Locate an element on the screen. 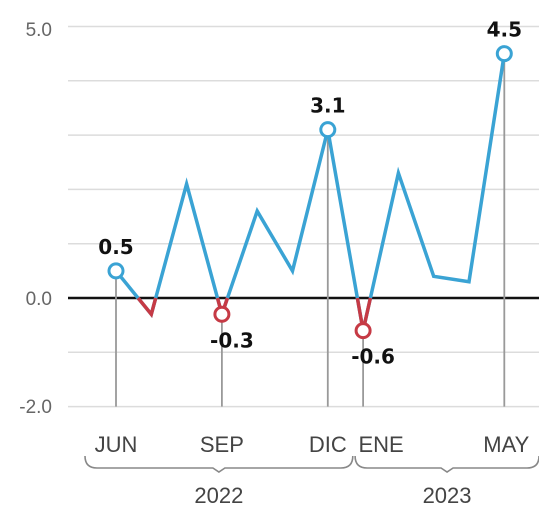  data-label: 0.5 is located at coordinates (115, 247).